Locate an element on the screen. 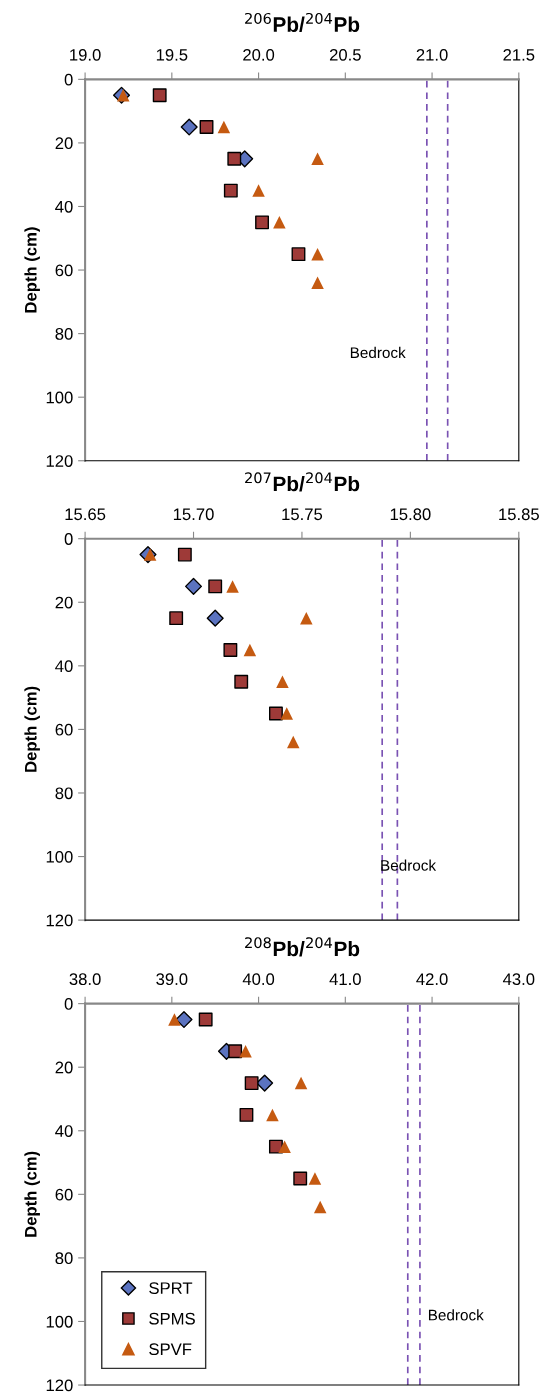 The image size is (549, 1392). x-tick-label: 20.0 is located at coordinates (259, 54).